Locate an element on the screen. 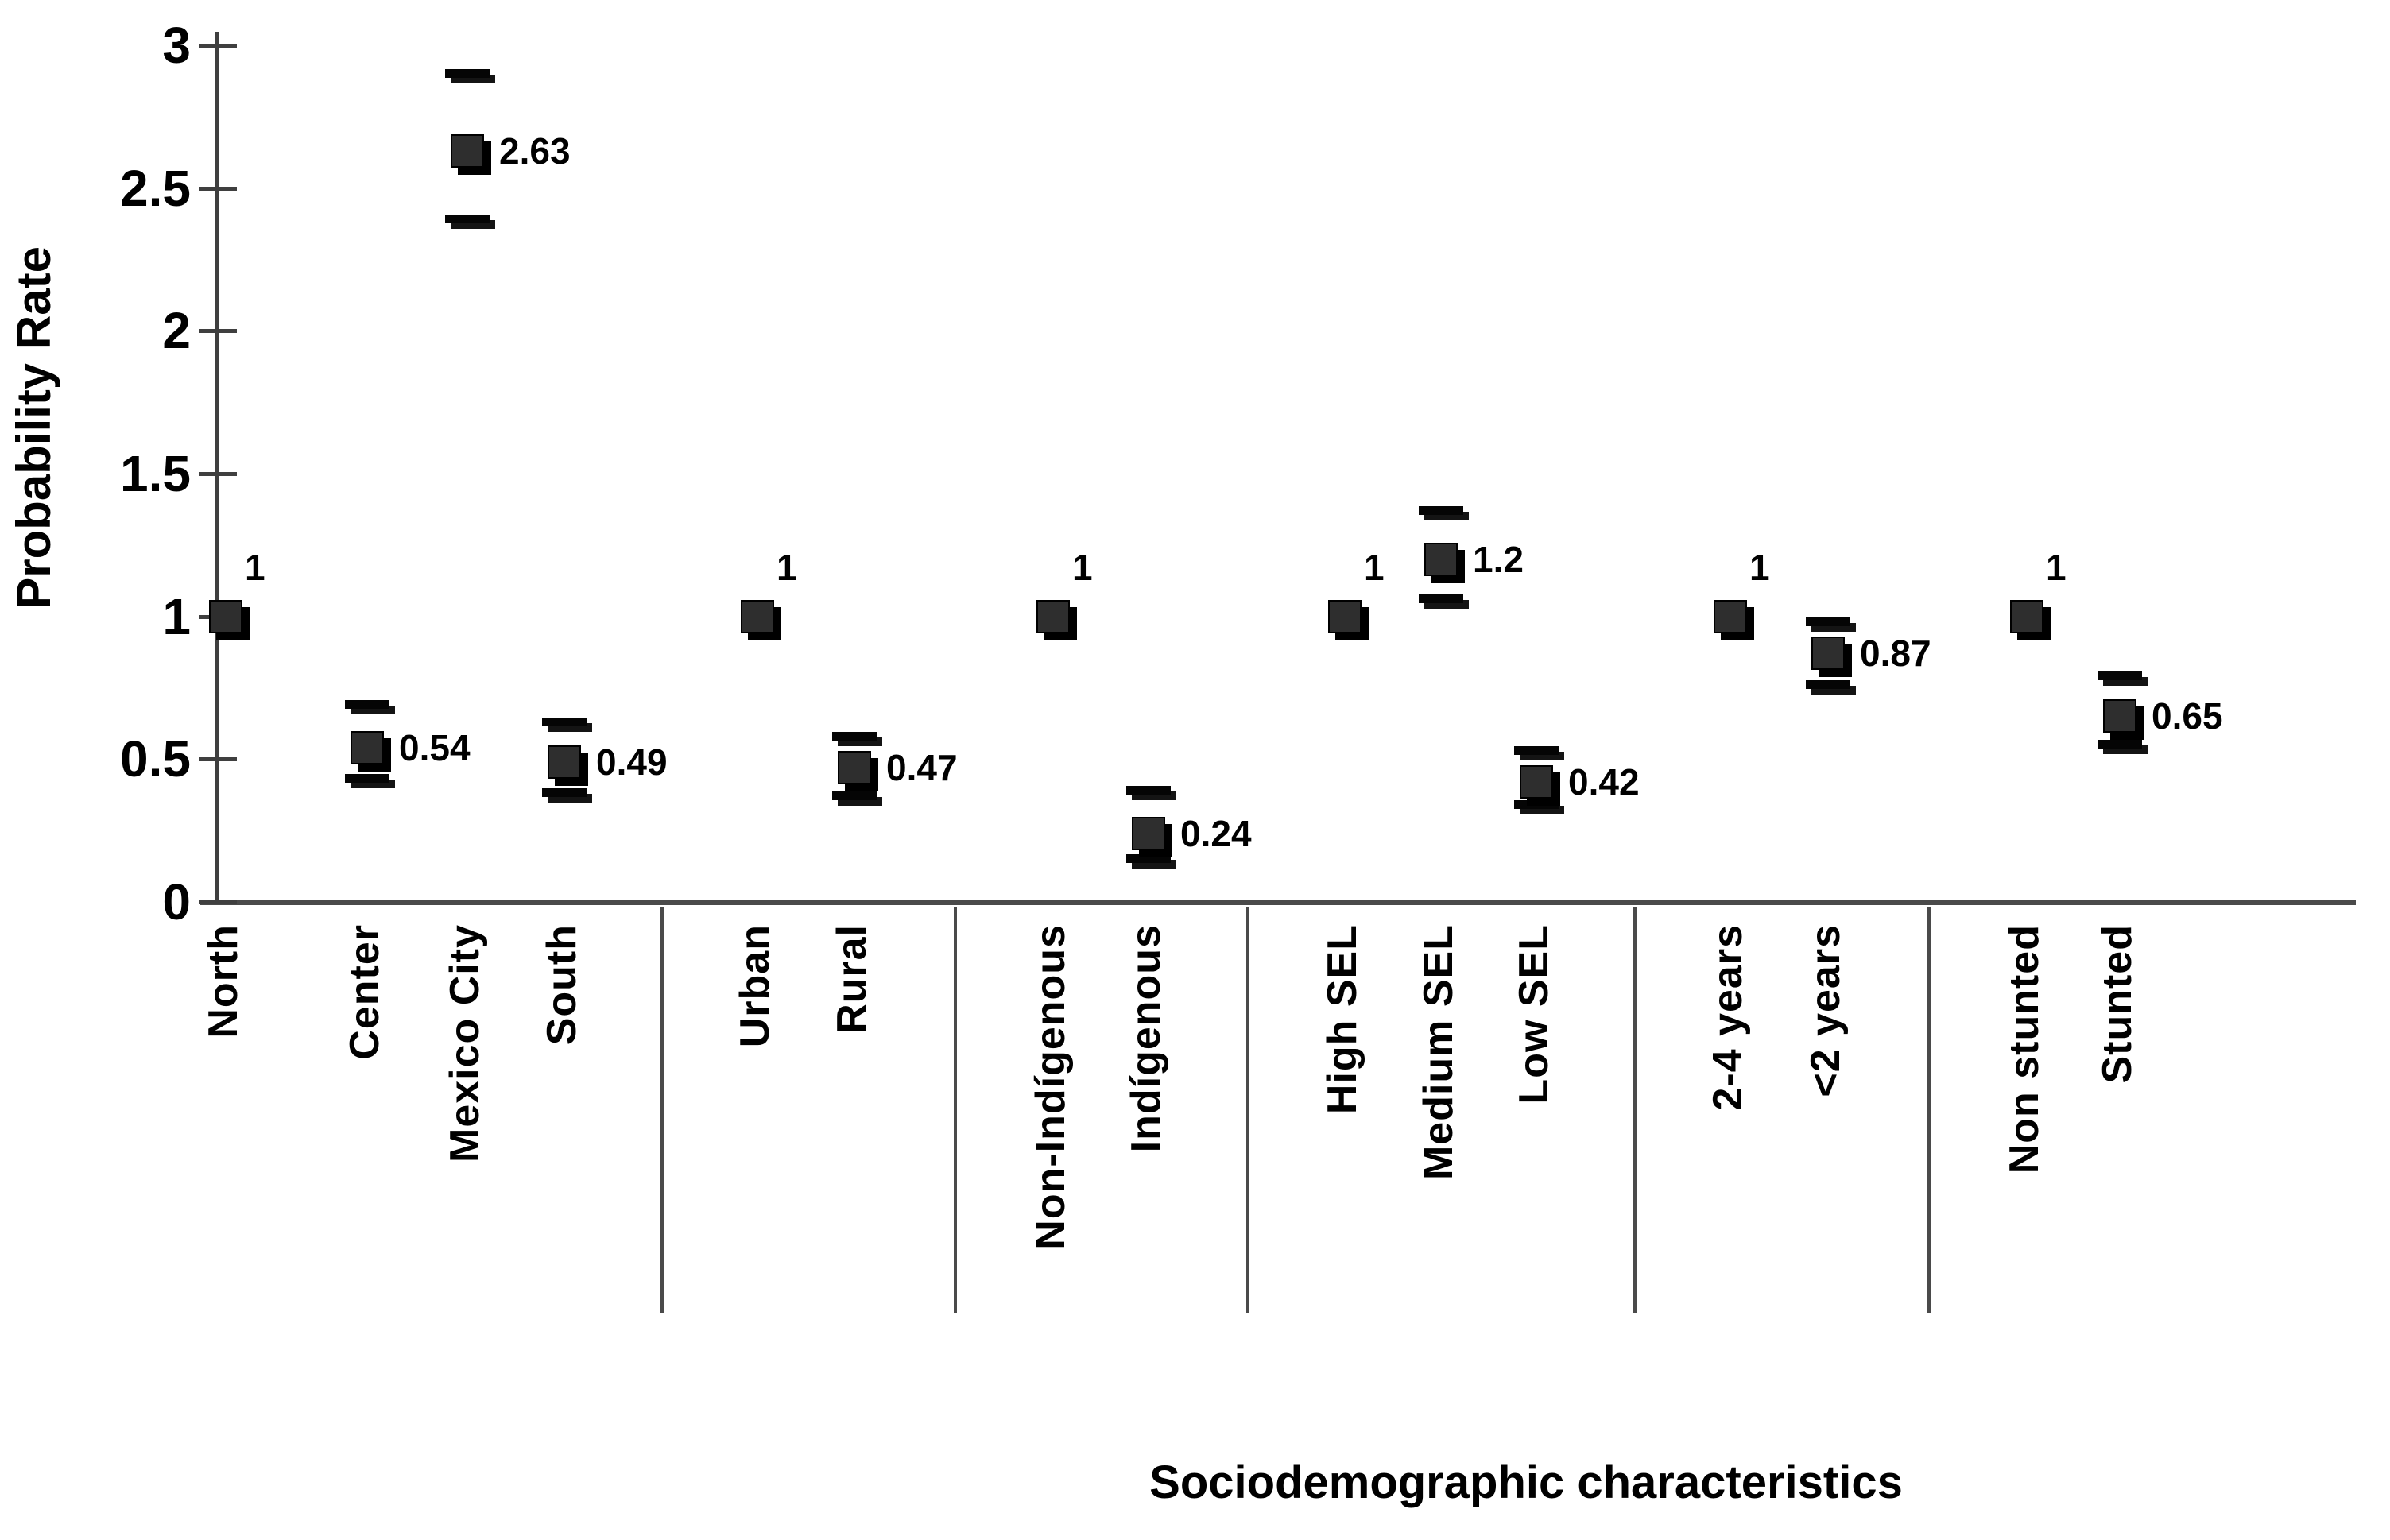 Image resolution: width=2390 pixels, height=1540 pixels. data-point-value-label: 1.2 is located at coordinates (1498, 559).